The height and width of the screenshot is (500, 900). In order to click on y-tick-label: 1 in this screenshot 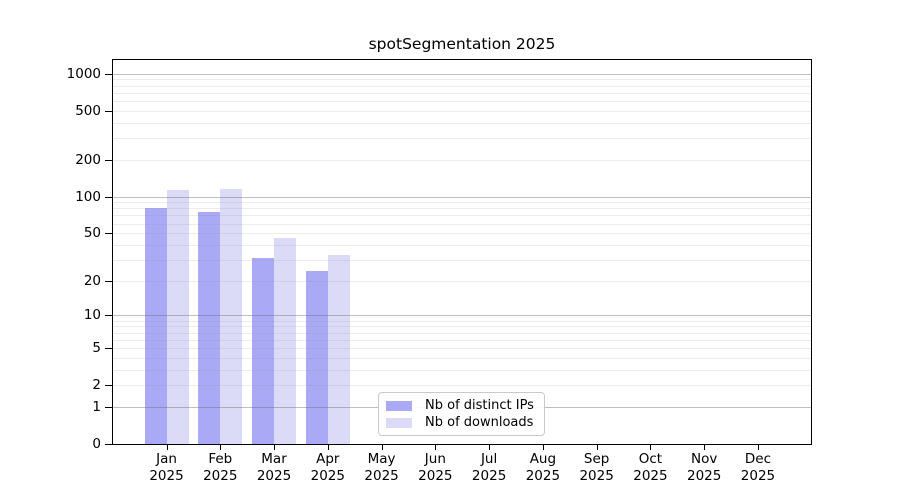, I will do `click(96, 406)`.